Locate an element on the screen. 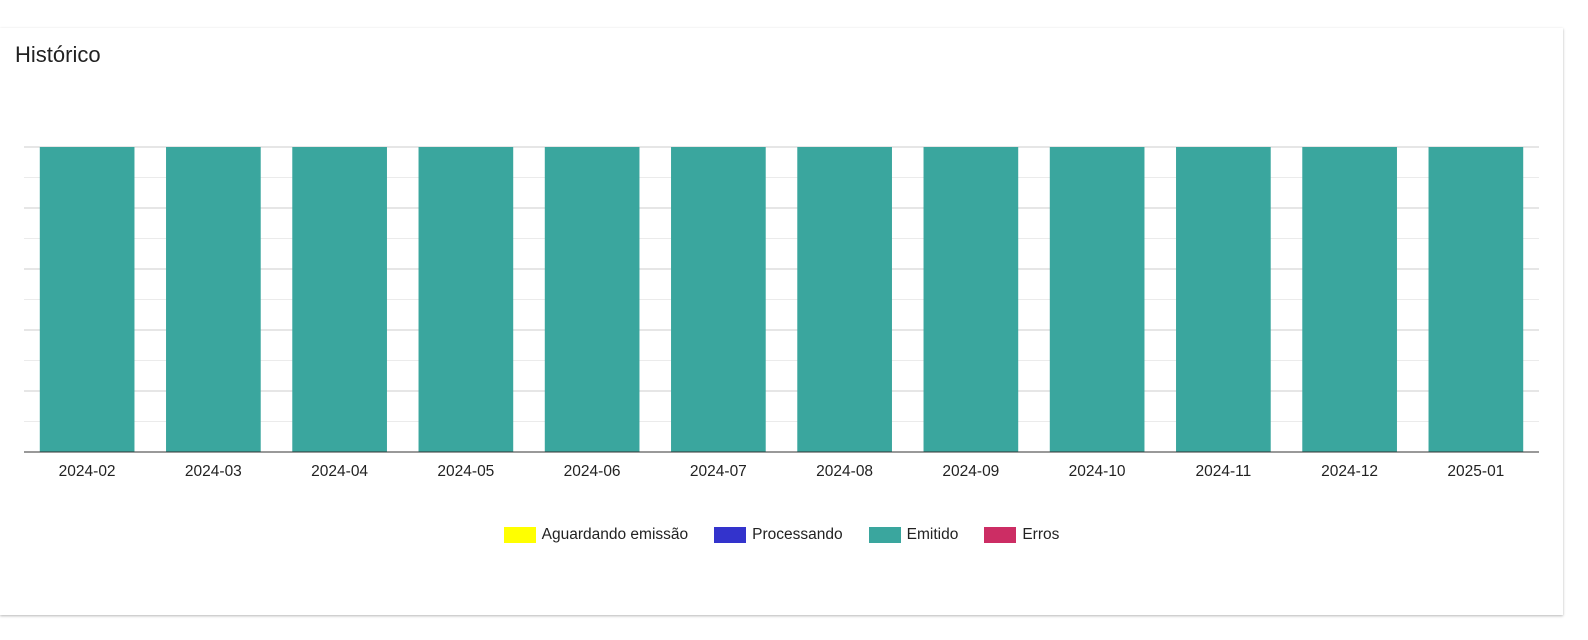 The image size is (1588, 640). x-tick-label: 2024-04 is located at coordinates (339, 471).